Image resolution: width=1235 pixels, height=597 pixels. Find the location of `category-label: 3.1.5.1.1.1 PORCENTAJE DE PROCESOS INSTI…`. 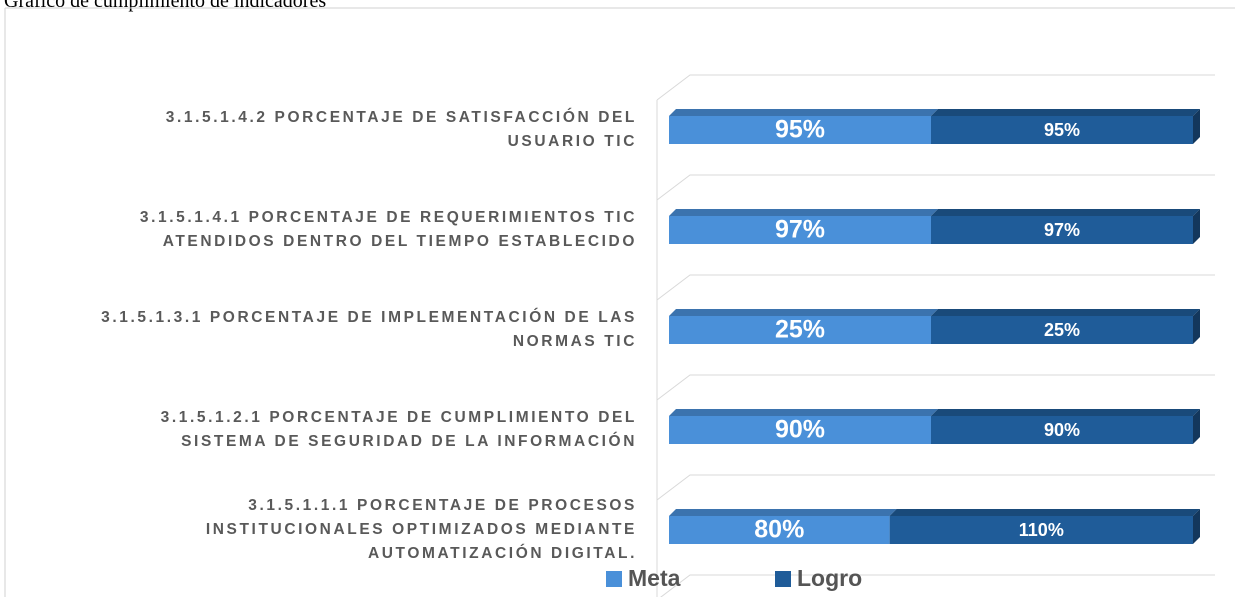

category-label: 3.1.5.1.1.1 PORCENTAJE DE PROCESOS INSTI… is located at coordinates (421, 529).